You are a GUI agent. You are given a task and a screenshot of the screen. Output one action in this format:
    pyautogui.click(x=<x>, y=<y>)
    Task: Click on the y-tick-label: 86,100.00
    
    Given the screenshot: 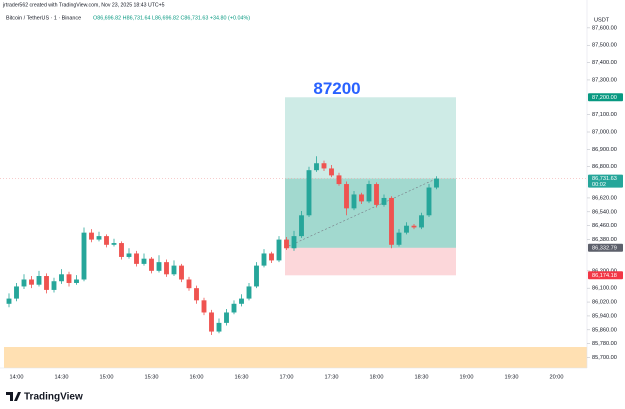 What is the action you would take?
    pyautogui.click(x=604, y=289)
    